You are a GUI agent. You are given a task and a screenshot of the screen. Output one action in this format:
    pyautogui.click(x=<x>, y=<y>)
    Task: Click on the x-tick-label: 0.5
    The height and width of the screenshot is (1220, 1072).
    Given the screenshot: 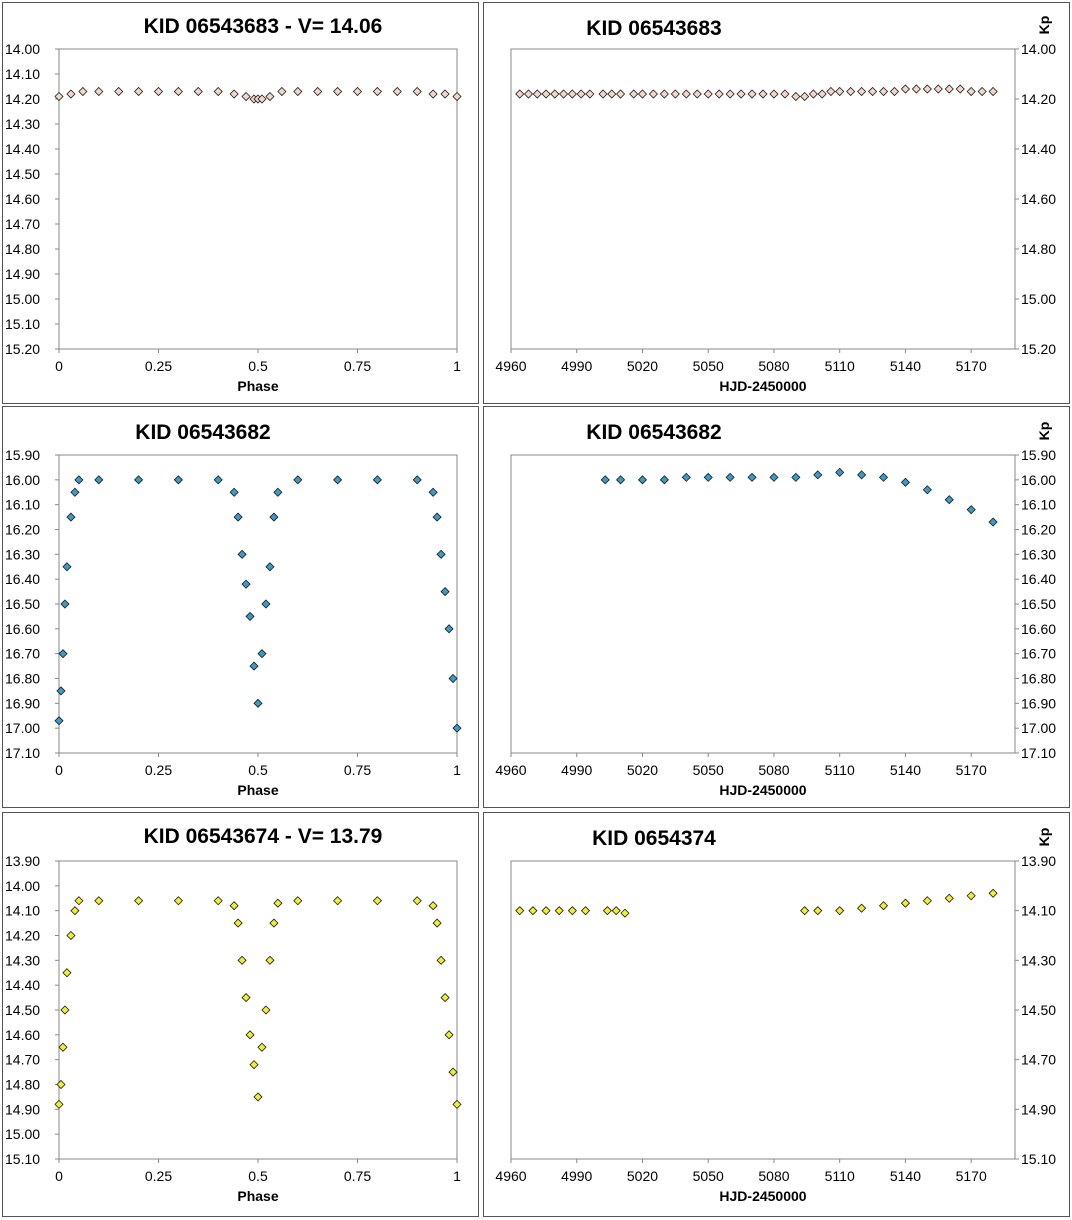 What is the action you would take?
    pyautogui.click(x=258, y=770)
    